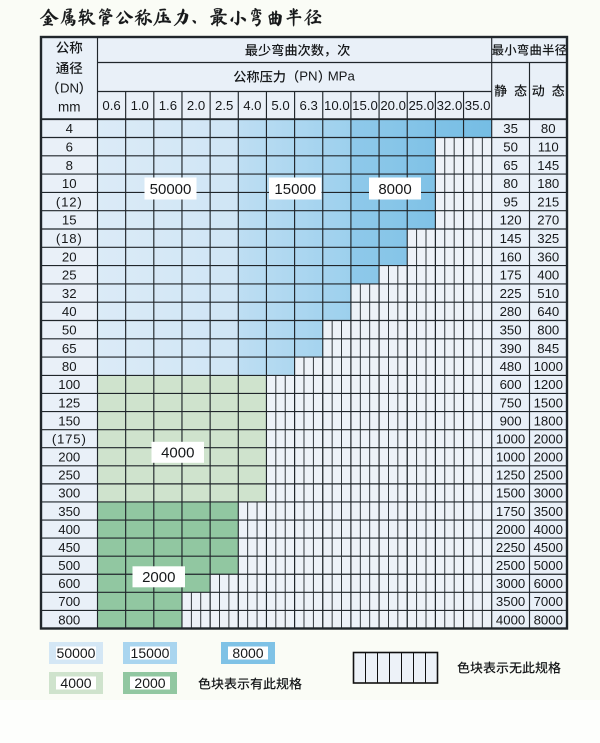  Describe the element at coordinates (548, 146) in the screenshot. I see `svg-text: 110` at that location.